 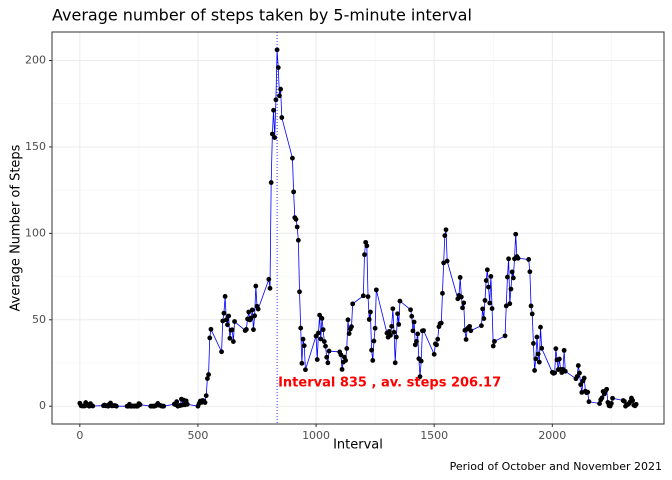 What do you see at coordinates (79, 435) in the screenshot?
I see `x-tick-label: 0` at bounding box center [79, 435].